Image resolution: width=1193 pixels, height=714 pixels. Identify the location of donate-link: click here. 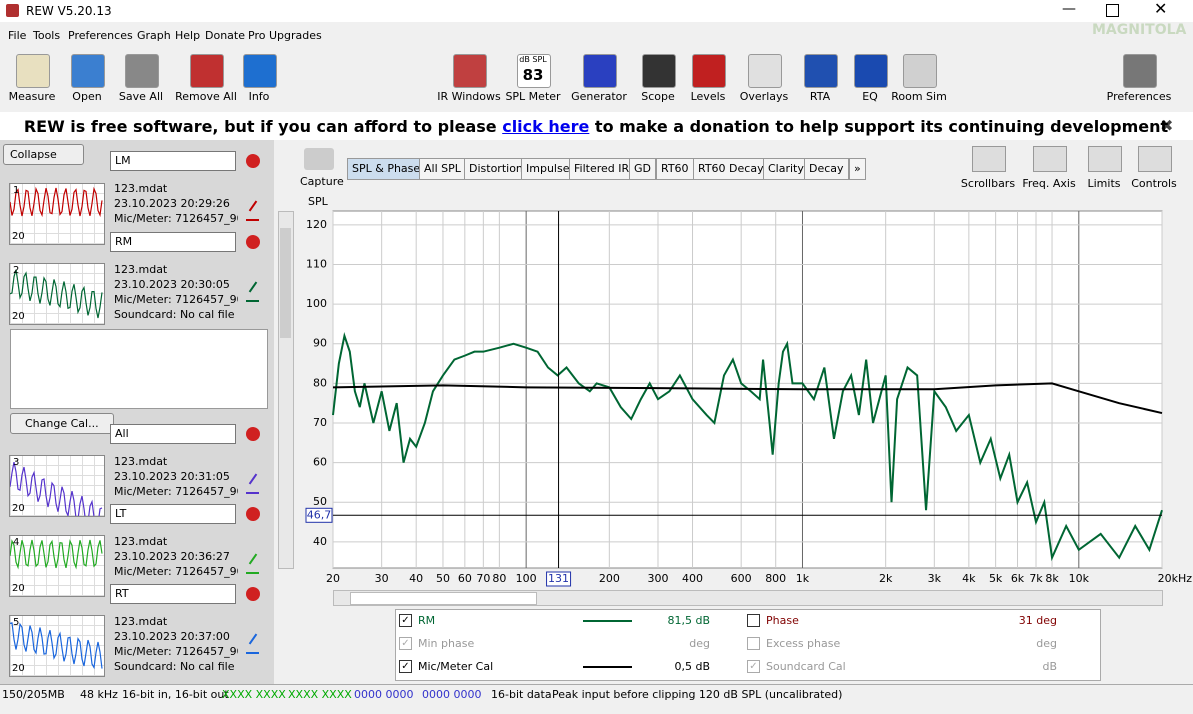
(546, 126).